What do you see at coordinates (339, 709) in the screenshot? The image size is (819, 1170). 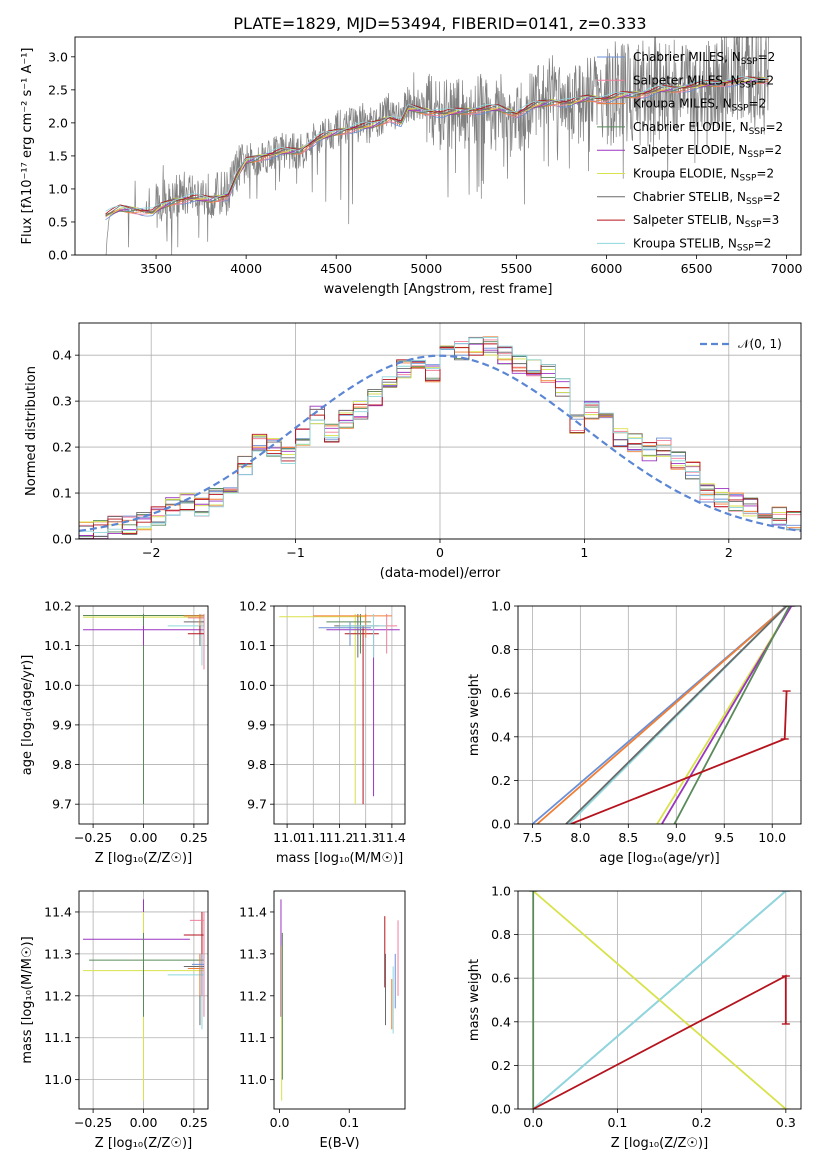 I see `age-vs-mass-plot` at bounding box center [339, 709].